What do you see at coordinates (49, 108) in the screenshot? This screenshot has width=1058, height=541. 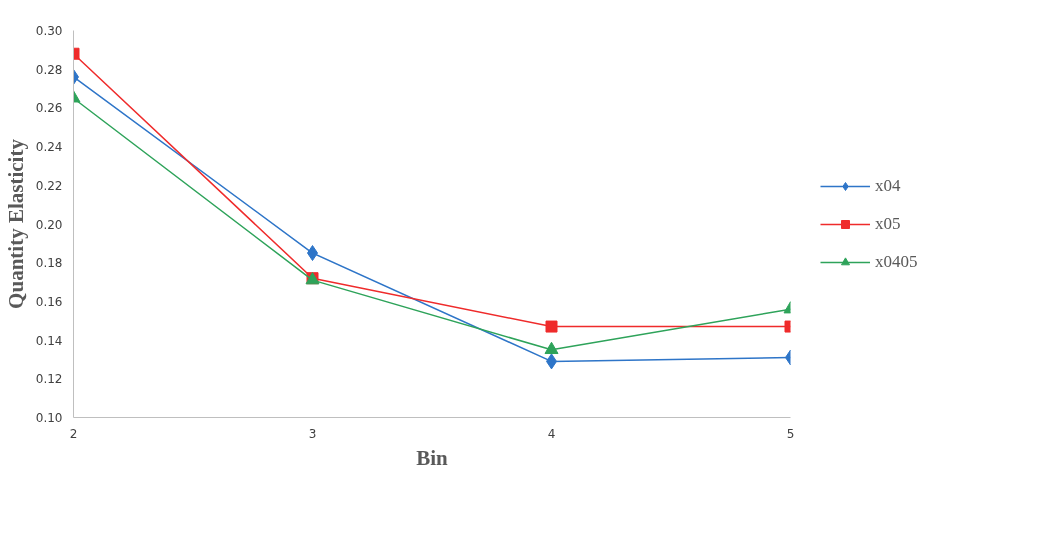 I see `y-tick-label: 0.26` at bounding box center [49, 108].